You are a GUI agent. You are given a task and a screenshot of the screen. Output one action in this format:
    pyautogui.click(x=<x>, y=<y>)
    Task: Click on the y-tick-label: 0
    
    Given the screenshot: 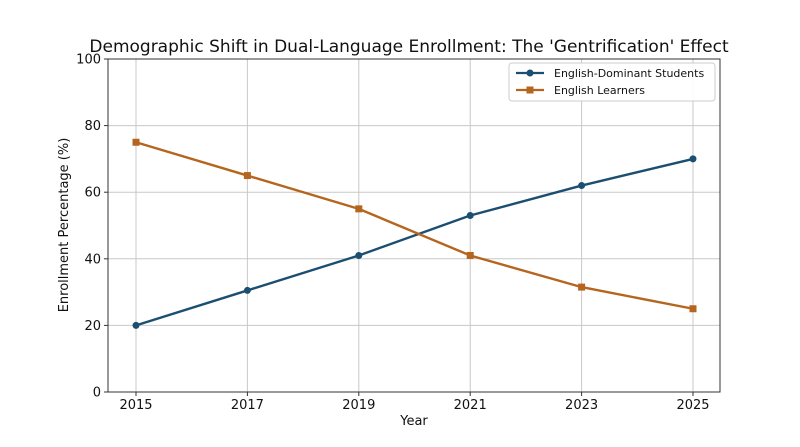 What is the action you would take?
    pyautogui.click(x=97, y=393)
    